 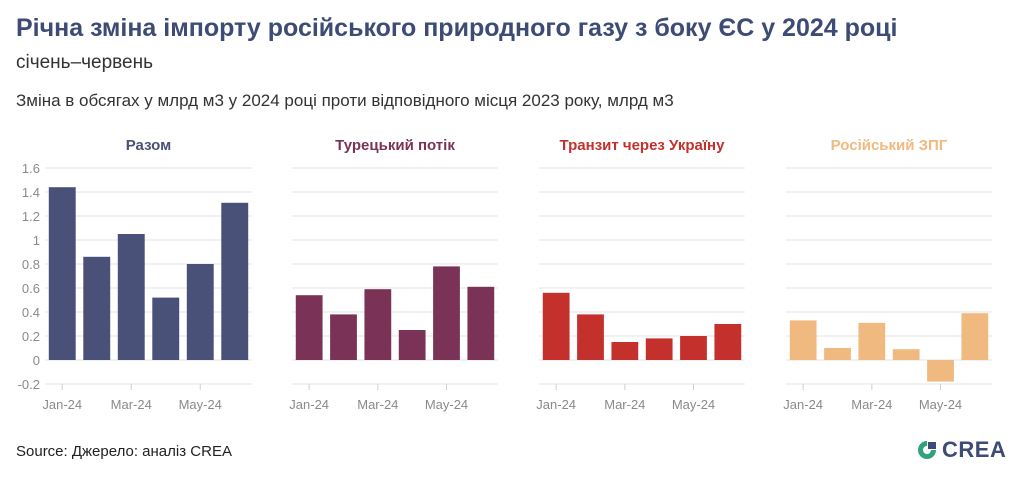 What do you see at coordinates (927, 450) in the screenshot?
I see `crea-logo-icon` at bounding box center [927, 450].